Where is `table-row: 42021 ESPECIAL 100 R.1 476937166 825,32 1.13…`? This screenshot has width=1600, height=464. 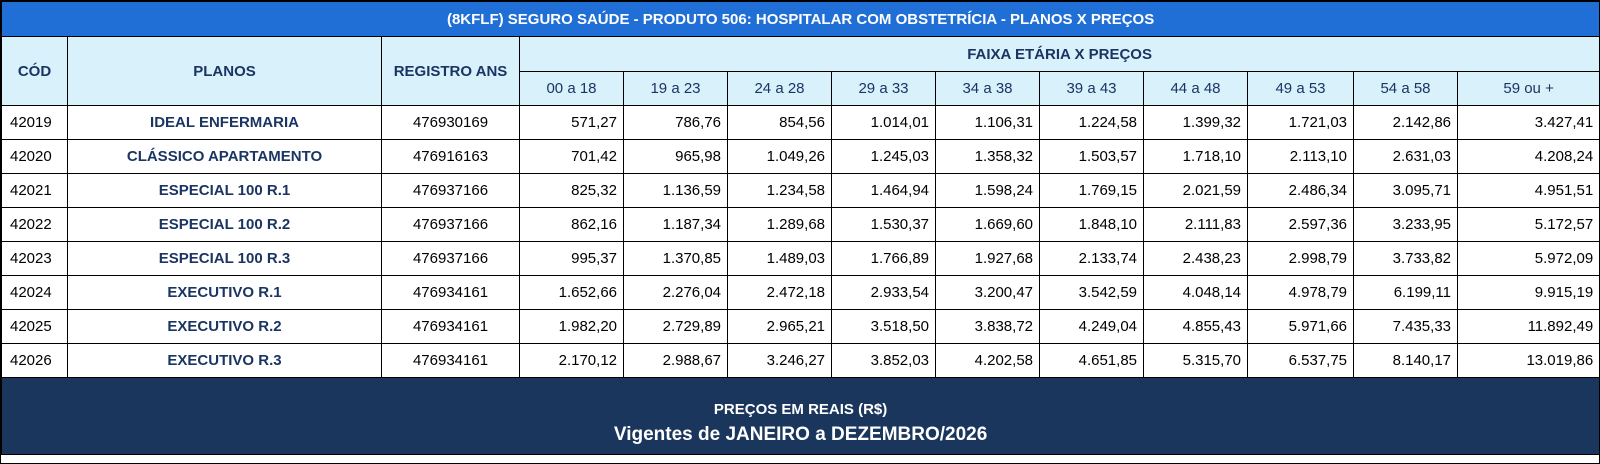
table-row: 42021 ESPECIAL 100 R.1 476937166 825,32 1.13… is located at coordinates (800, 190).